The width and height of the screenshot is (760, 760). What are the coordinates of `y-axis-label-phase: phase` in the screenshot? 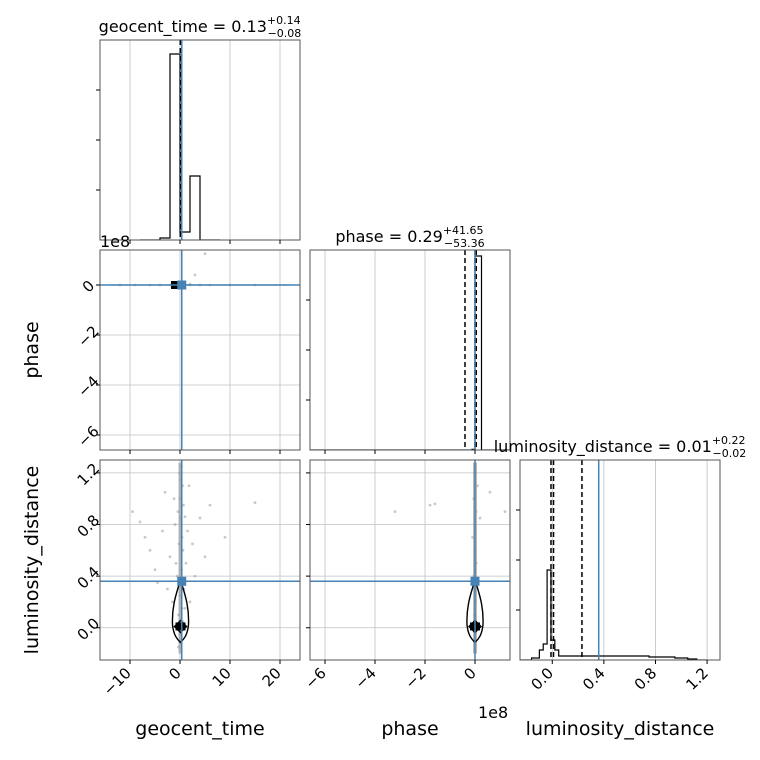 It's located at (32, 349).